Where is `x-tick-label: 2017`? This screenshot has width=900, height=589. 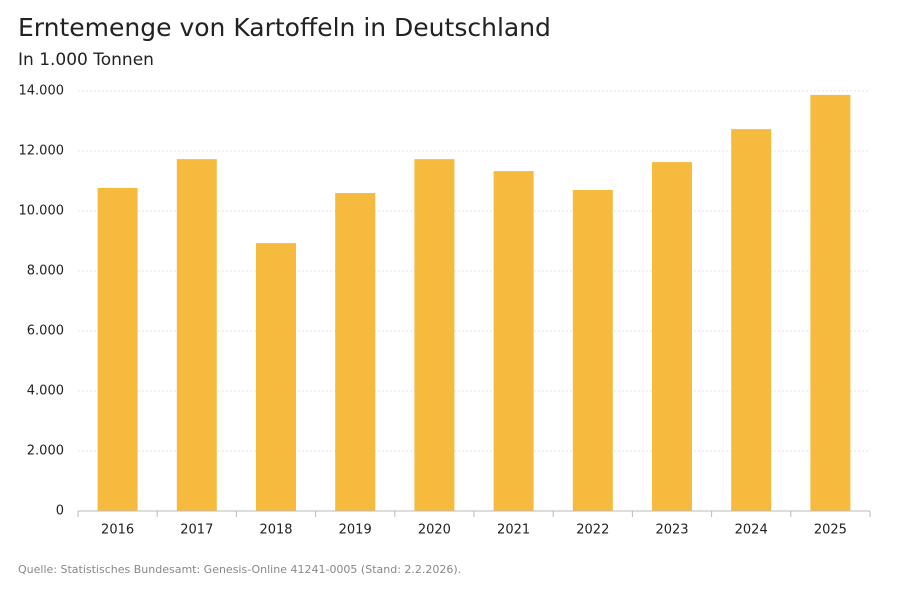 x-tick-label: 2017 is located at coordinates (196, 530).